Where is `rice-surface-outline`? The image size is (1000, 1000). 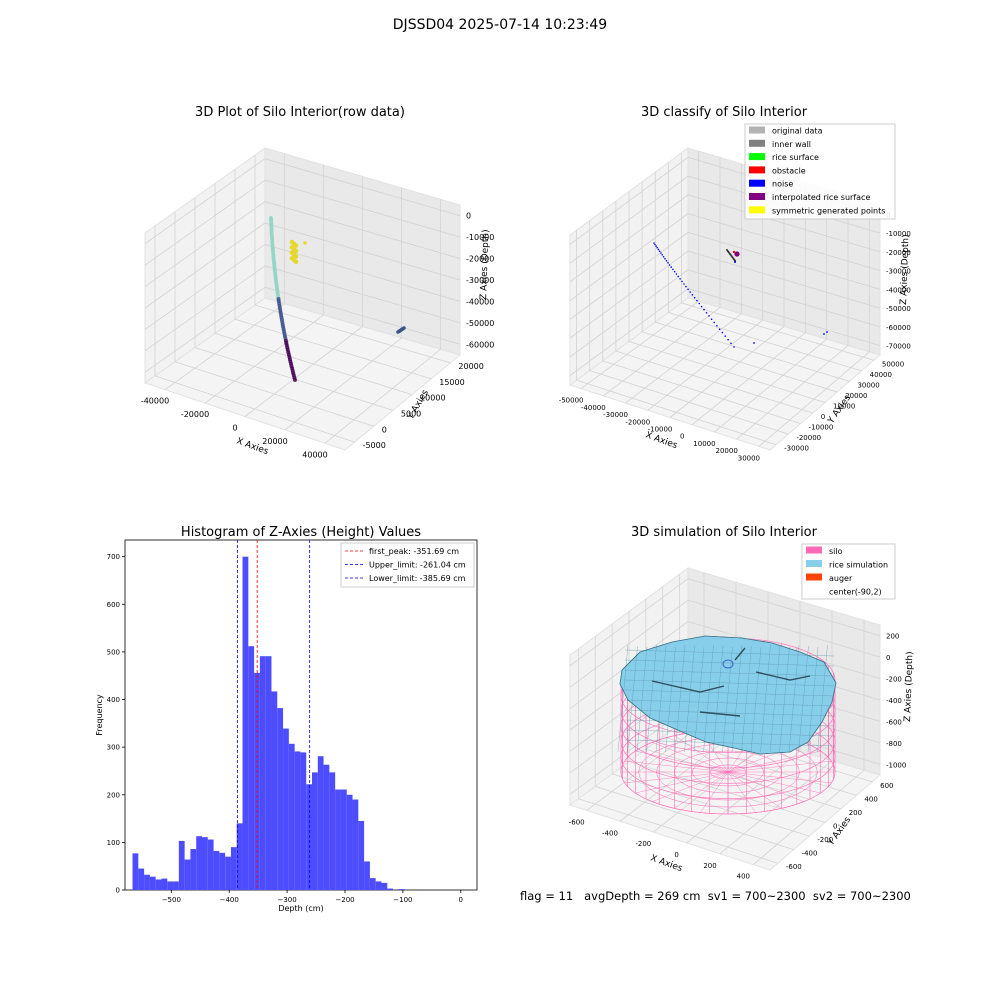 rice-surface-outline is located at coordinates (728, 695).